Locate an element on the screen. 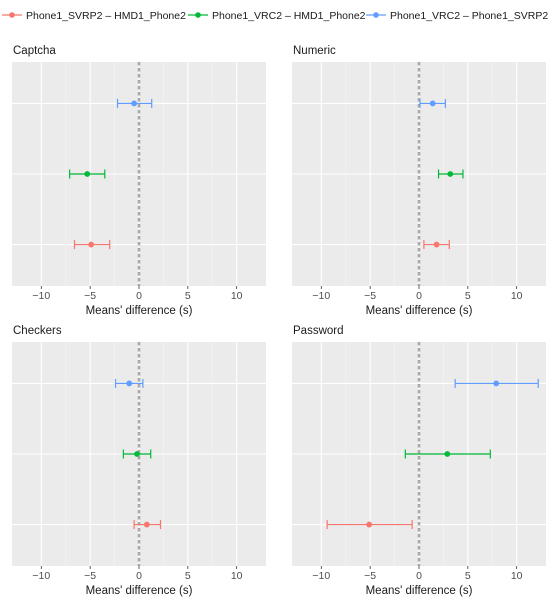 The image size is (550, 598). legend-item-vrc2-hmd1: Phone1_VRC2 – HMD1_Phone2 is located at coordinates (277, 16).